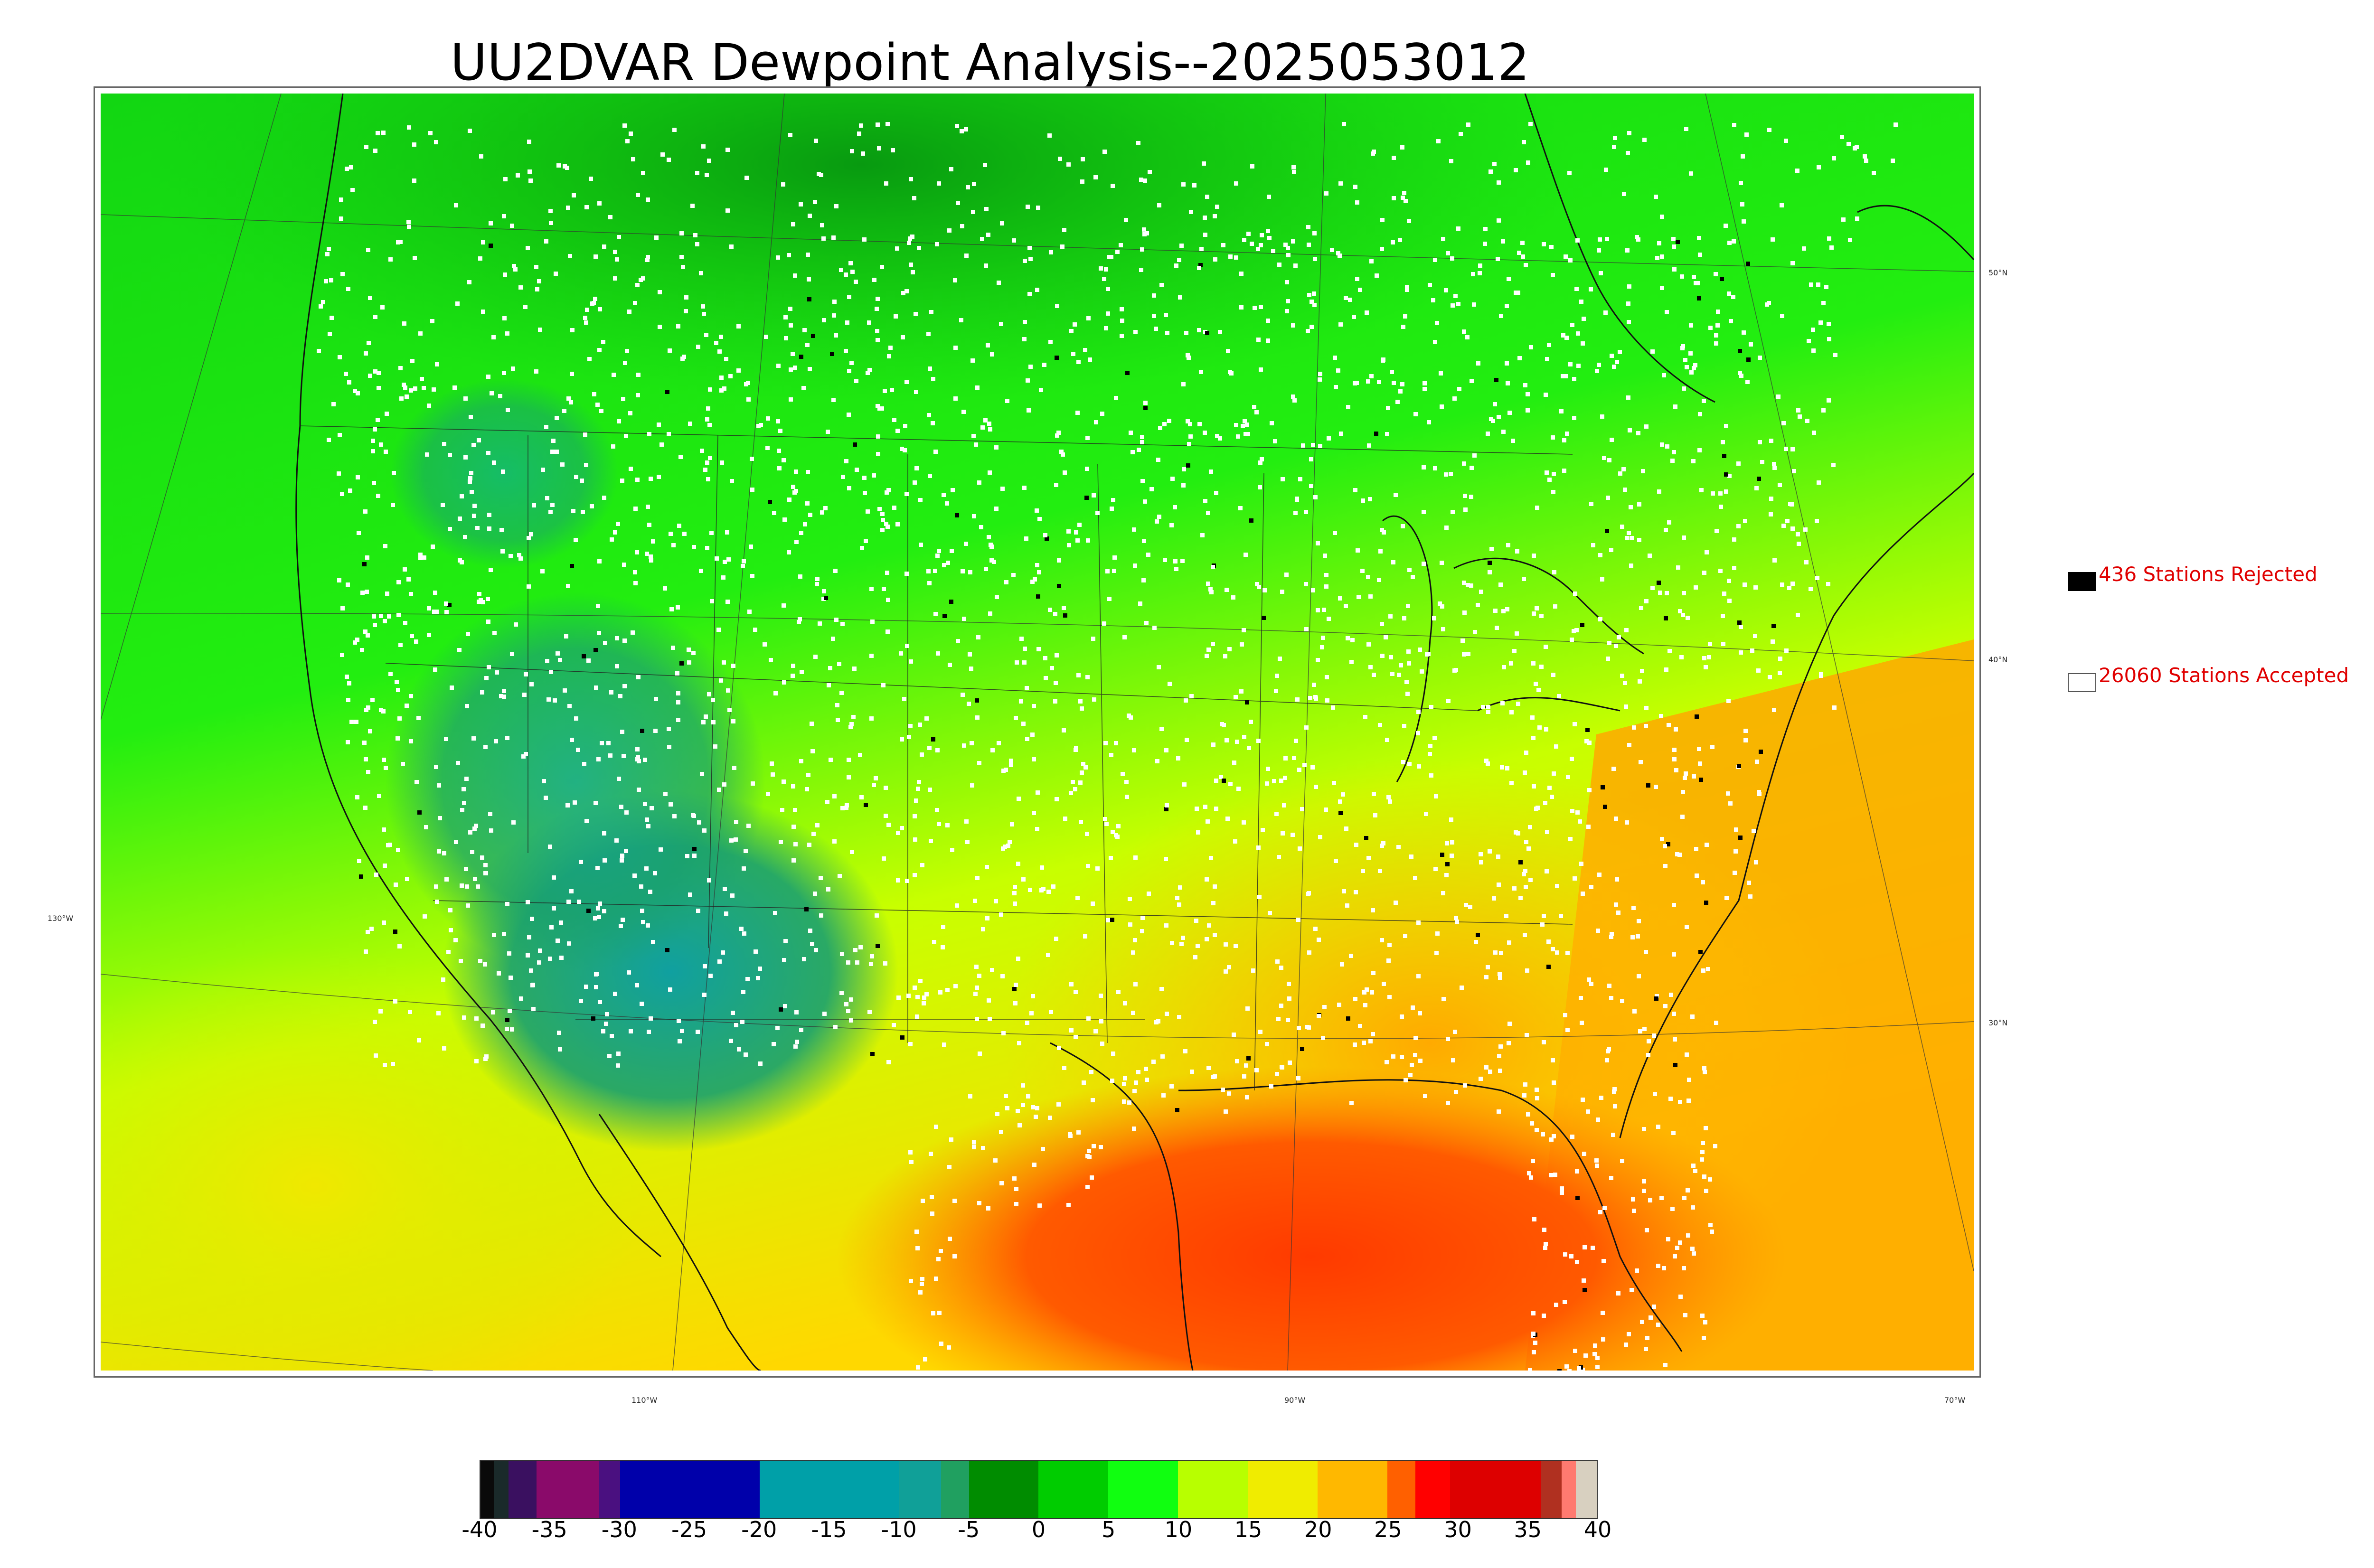 This screenshot has height=1568, width=2374. Describe the element at coordinates (1109, 1530) in the screenshot. I see `colorbar-tick-label: 5` at that location.